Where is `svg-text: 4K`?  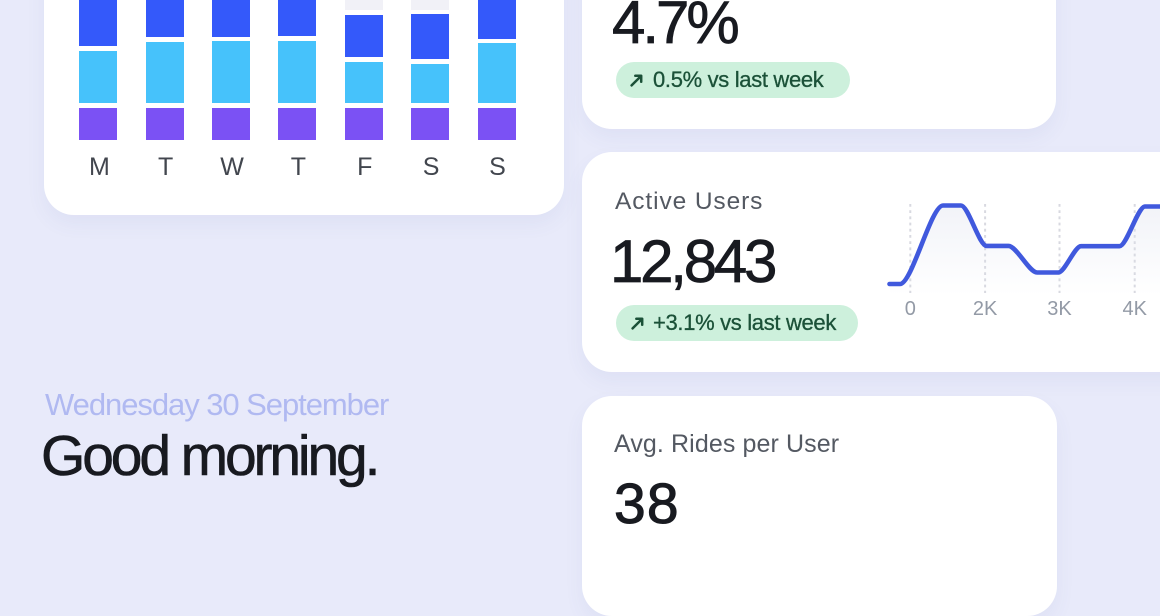
svg-text: 4K is located at coordinates (1134, 309).